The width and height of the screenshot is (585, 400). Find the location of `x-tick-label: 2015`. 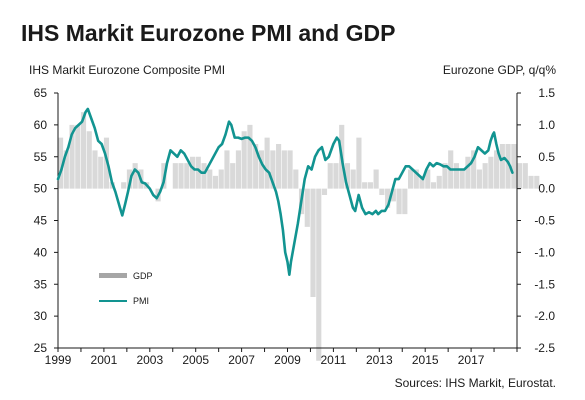

x-tick-label: 2015 is located at coordinates (425, 360).